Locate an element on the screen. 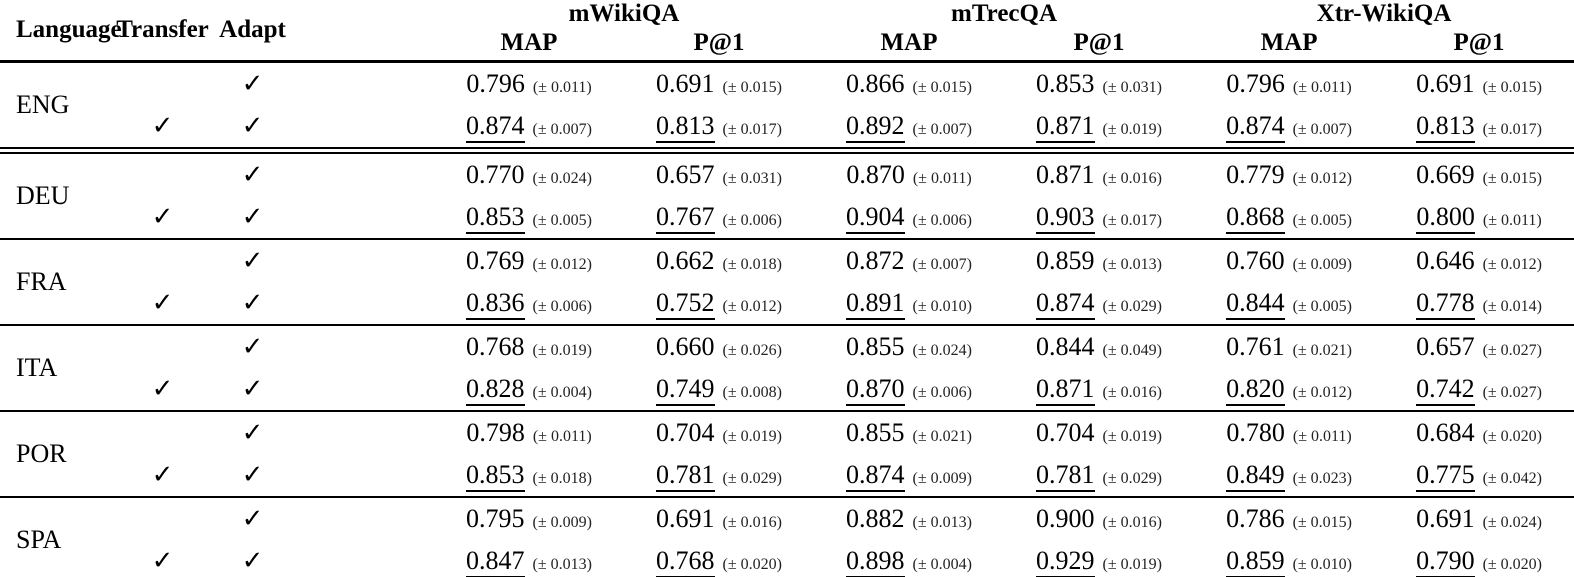  value-cell: 0.781 (± 0.029) is located at coordinates (1099, 475).